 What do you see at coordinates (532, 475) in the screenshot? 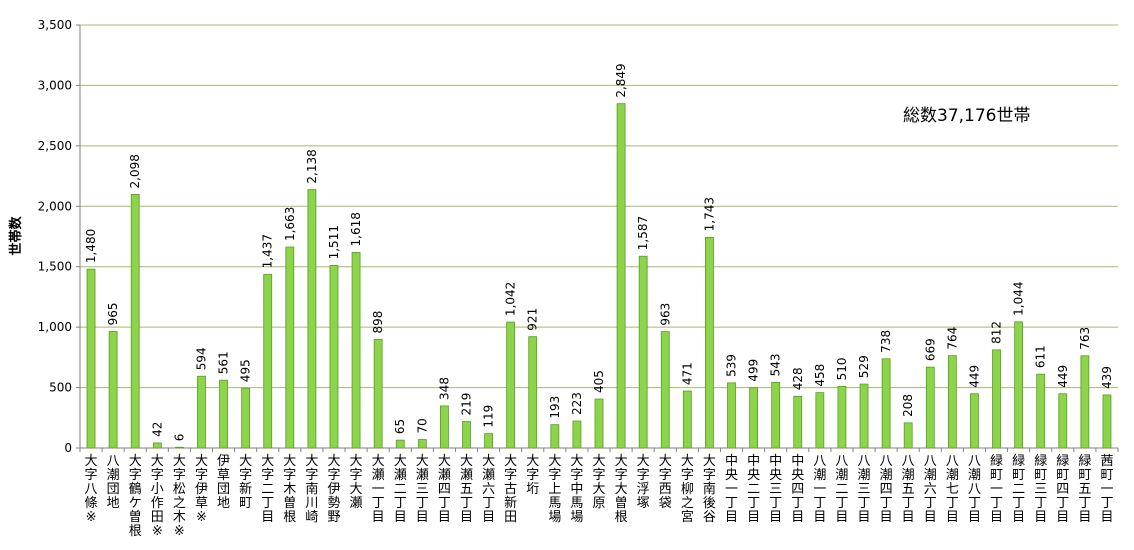
I see `category-label: 大字垳` at bounding box center [532, 475].